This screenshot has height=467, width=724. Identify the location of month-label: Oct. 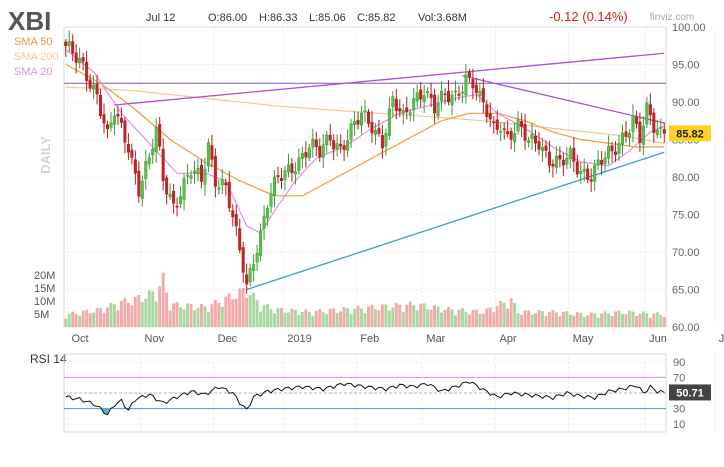
(79, 339).